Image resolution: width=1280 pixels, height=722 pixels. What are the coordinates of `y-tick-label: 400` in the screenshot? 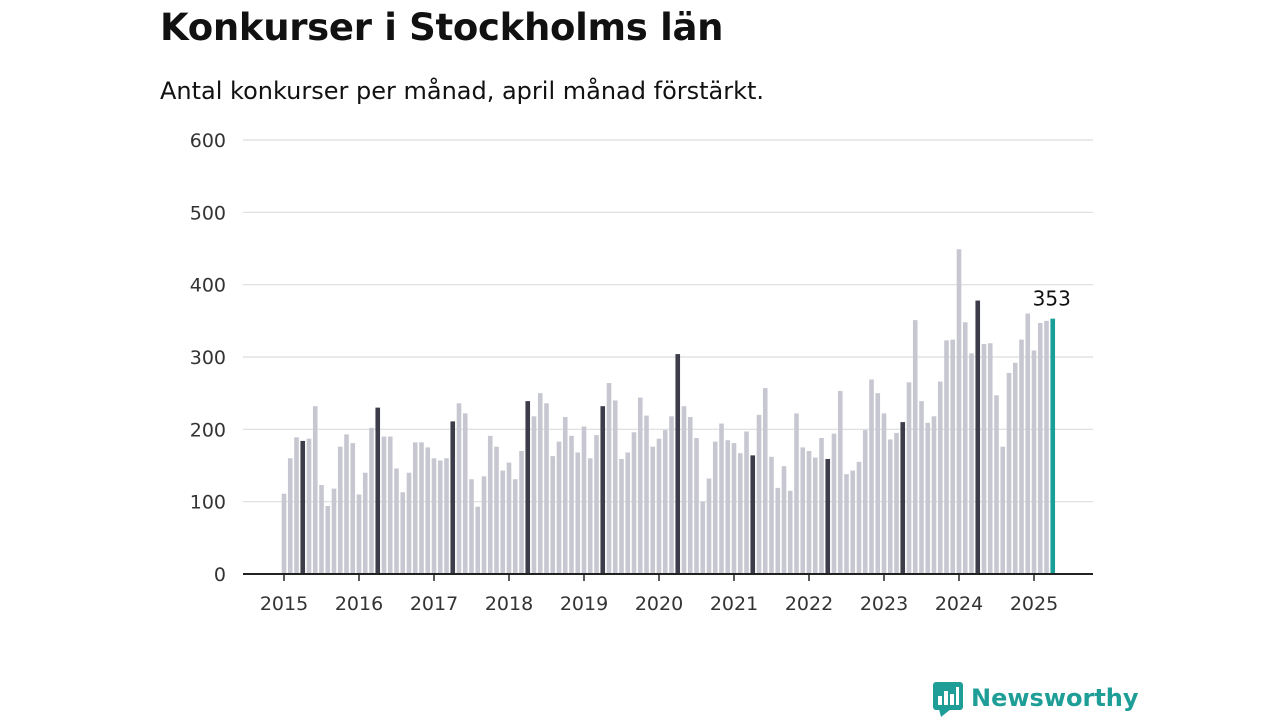 It's located at (208, 286).